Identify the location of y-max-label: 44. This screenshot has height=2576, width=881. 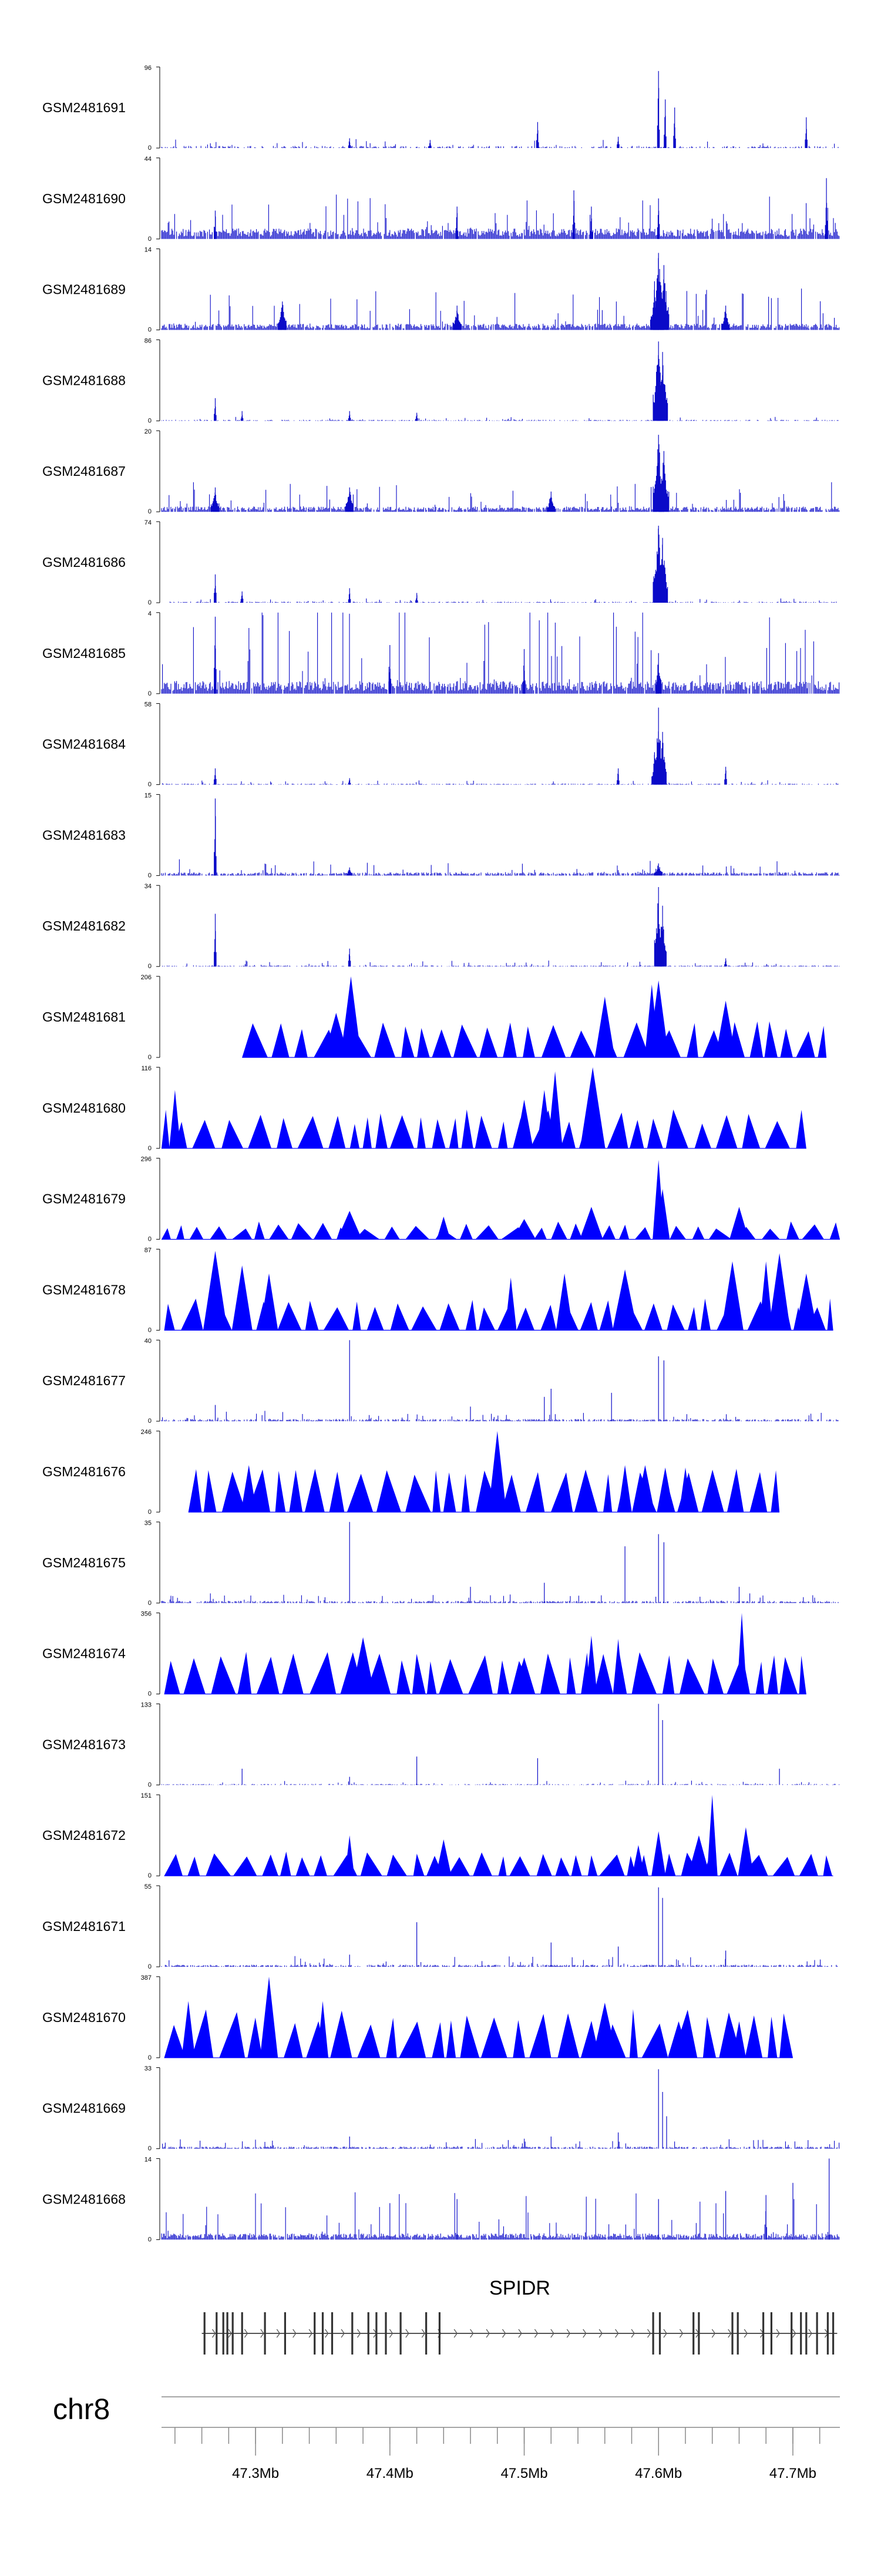
(148, 160).